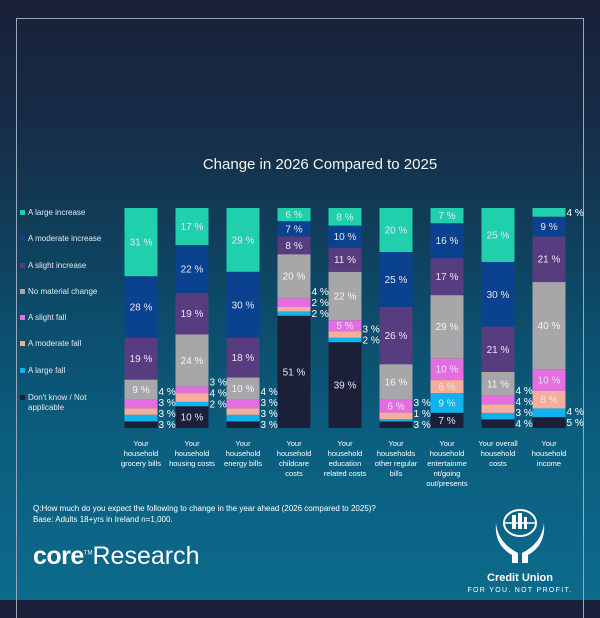  I want to click on legend-label: A slight fall, so click(47, 317).